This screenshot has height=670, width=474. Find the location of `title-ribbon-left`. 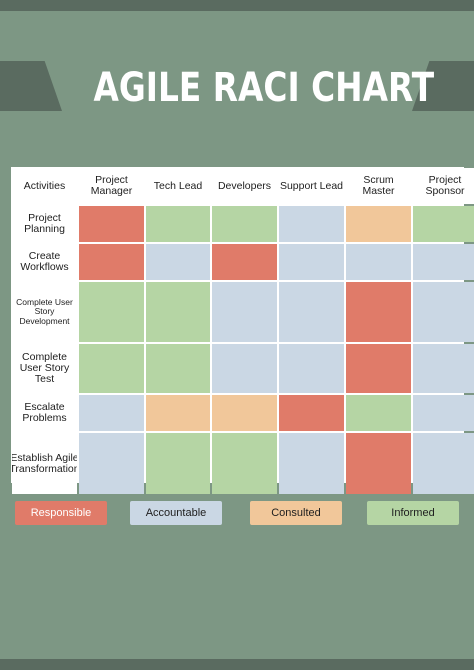

title-ribbon-left is located at coordinates (31, 86).